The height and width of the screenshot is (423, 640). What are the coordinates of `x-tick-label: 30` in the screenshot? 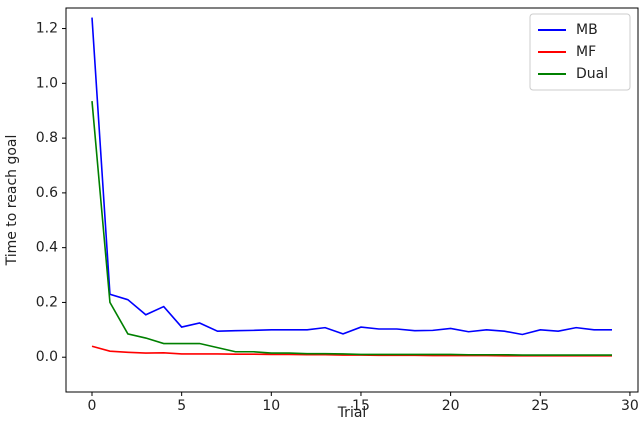 It's located at (630, 406).